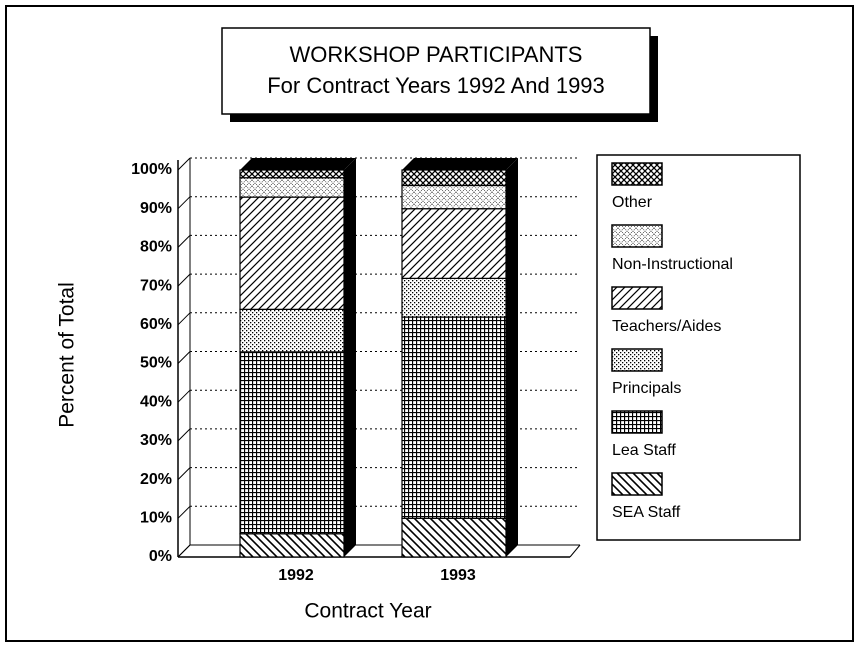 The width and height of the screenshot is (859, 647). I want to click on x-axis-label: Contract Year, so click(367, 611).